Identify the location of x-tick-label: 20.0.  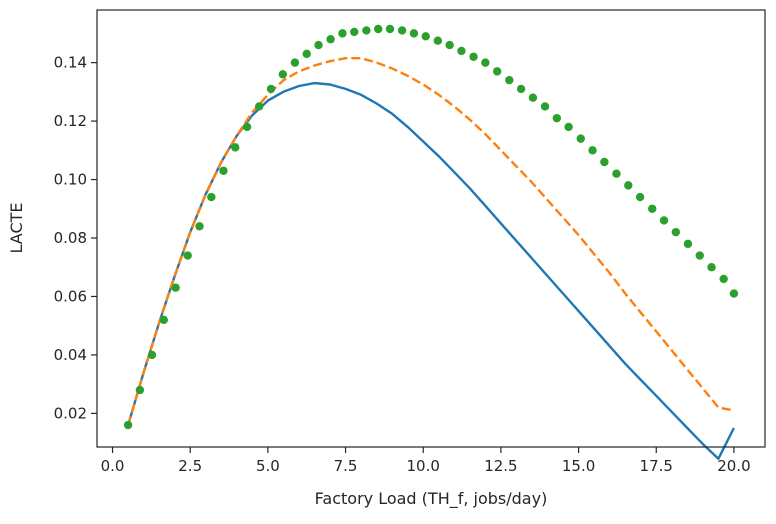
(733, 466).